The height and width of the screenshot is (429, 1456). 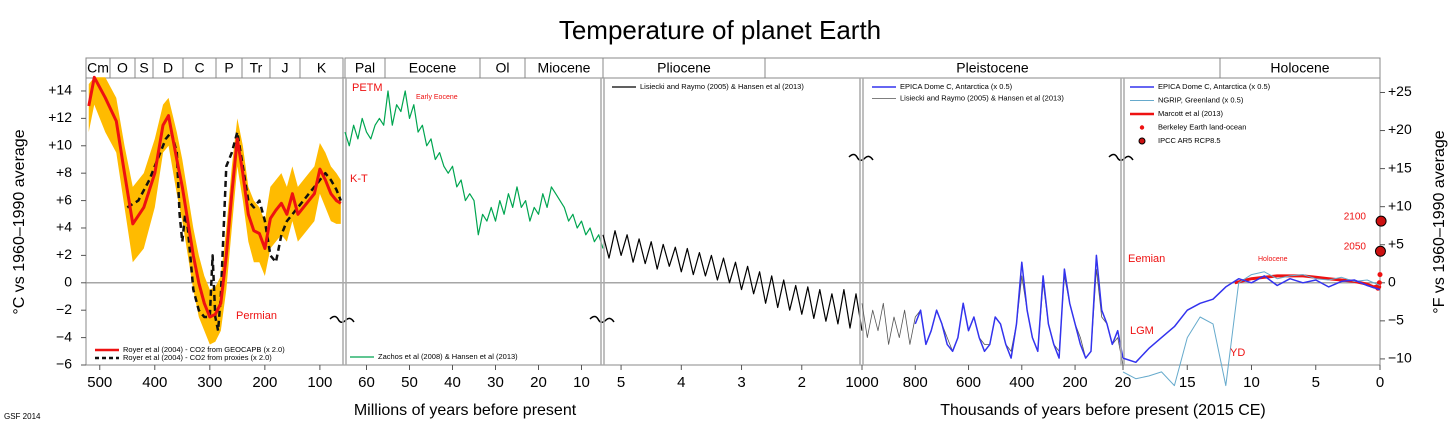 What do you see at coordinates (1273, 259) in the screenshot?
I see `annotation: Holocene` at bounding box center [1273, 259].